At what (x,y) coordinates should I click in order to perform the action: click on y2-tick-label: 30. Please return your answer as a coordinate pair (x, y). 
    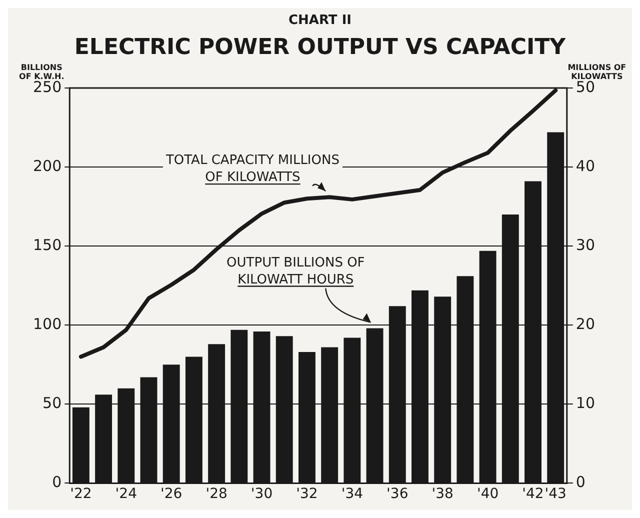
    Looking at the image, I should click on (586, 245).